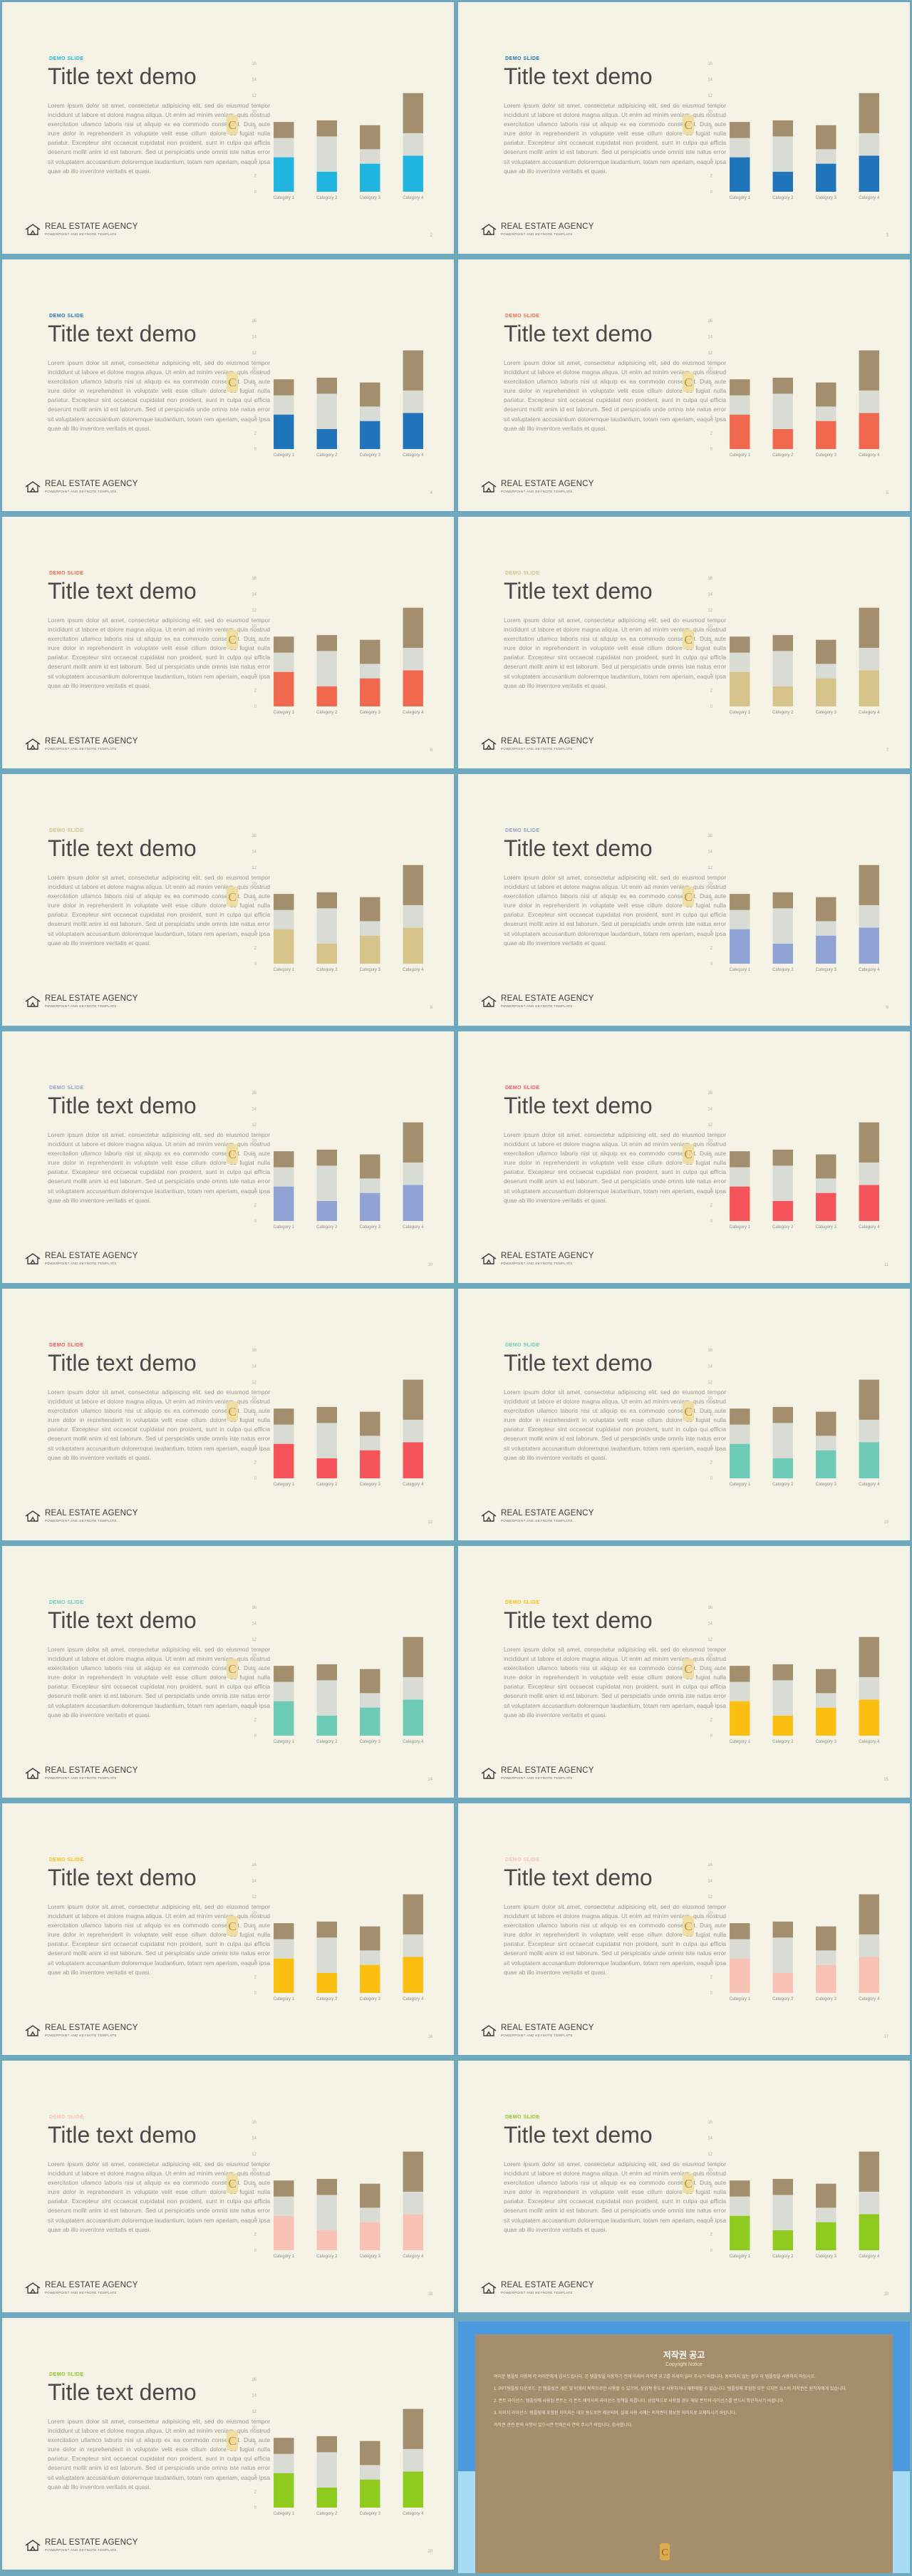  What do you see at coordinates (887, 236) in the screenshot?
I see `page-number: 3` at bounding box center [887, 236].